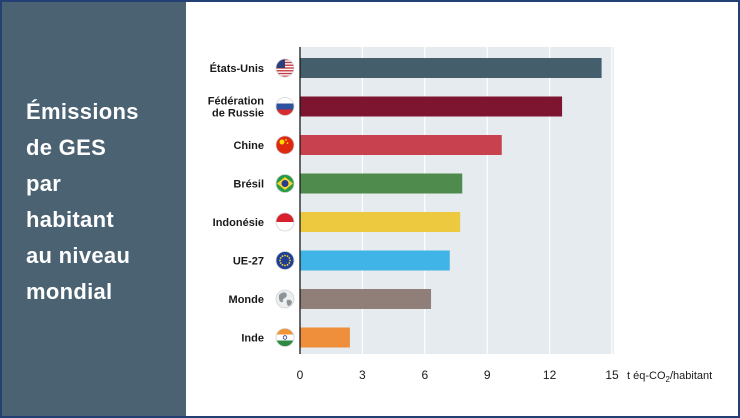 The image size is (740, 418). I want to click on russia-flag-icon, so click(285, 106).